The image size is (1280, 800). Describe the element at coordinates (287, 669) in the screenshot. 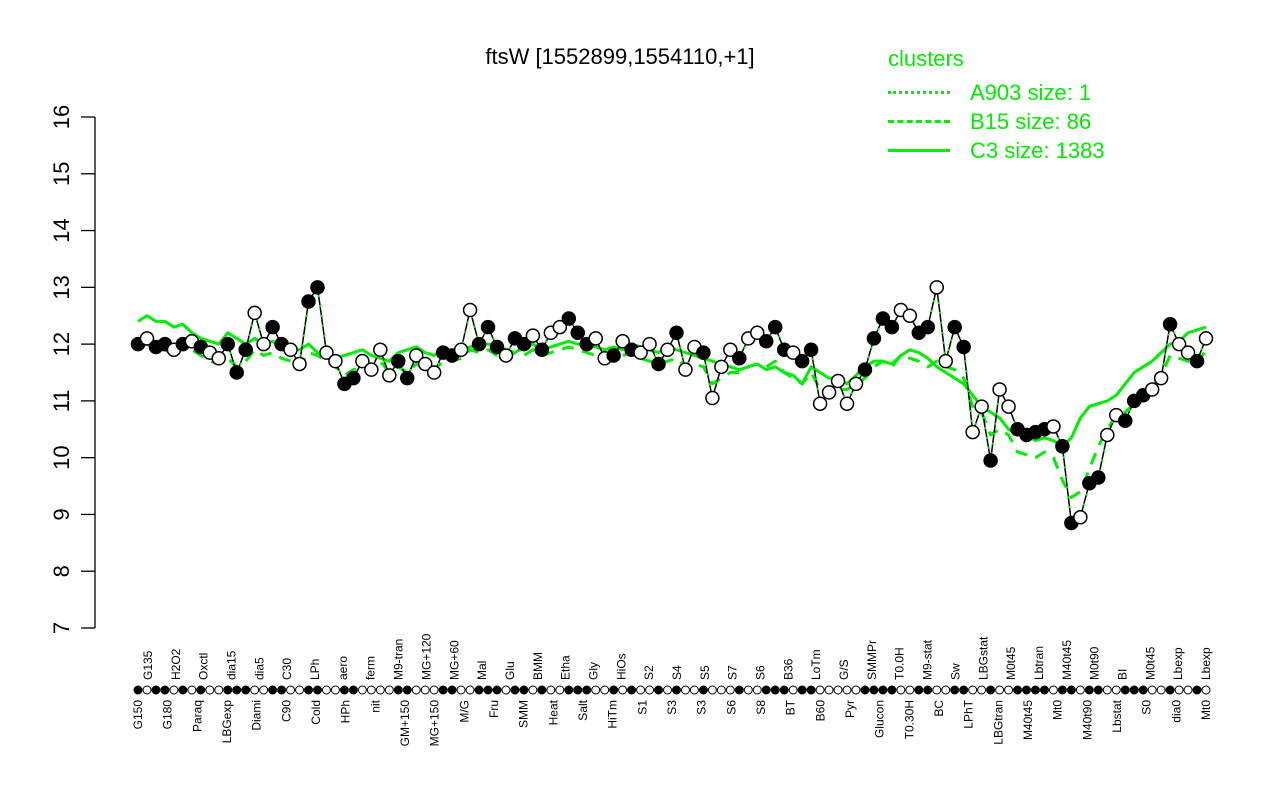

I see `svg-text: C30` at that location.